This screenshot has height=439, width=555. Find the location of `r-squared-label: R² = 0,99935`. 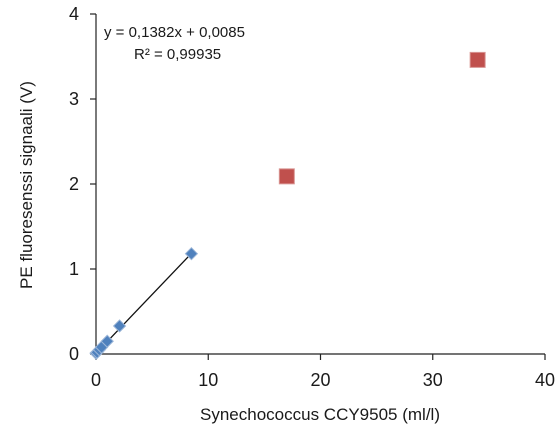

r-squared-label: R² = 0,99935 is located at coordinates (177, 54).